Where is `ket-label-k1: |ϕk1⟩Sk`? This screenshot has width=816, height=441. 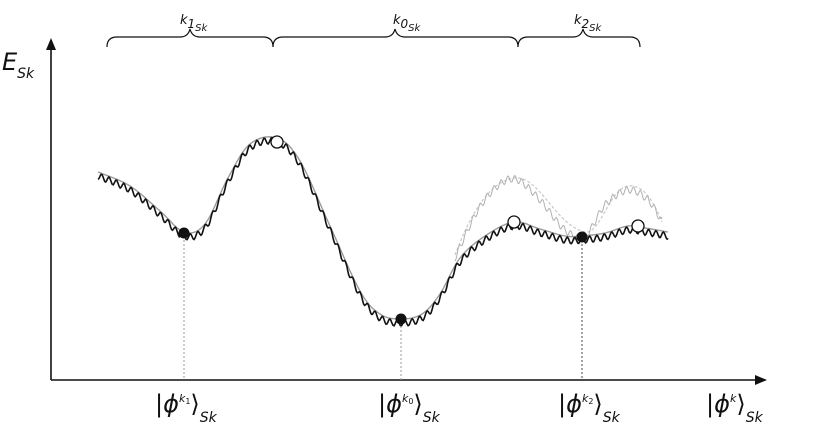
ket-label-k1: |ϕk1⟩Sk is located at coordinates (186, 408).